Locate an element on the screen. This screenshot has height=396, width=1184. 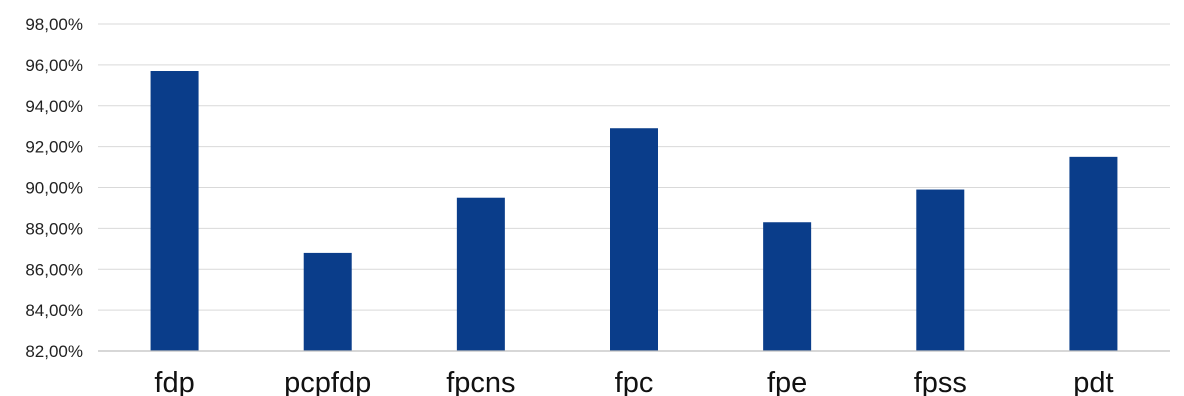
x-tick-label: fpcns is located at coordinates (480, 381).